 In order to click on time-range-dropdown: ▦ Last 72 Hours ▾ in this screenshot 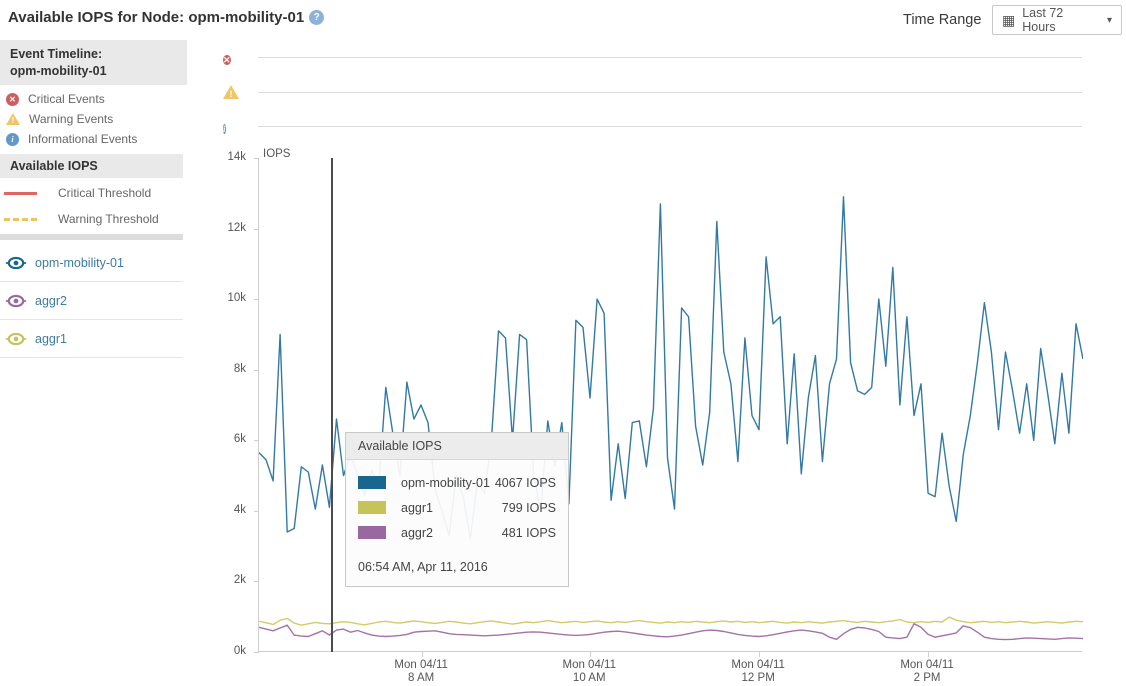, I will do `click(1057, 20)`.